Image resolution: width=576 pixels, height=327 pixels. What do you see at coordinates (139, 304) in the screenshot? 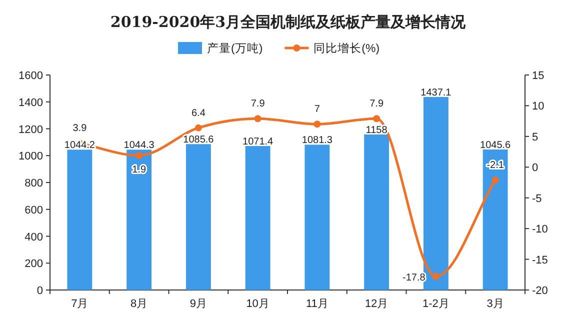
I see `x-tick-label: 8月` at bounding box center [139, 304].